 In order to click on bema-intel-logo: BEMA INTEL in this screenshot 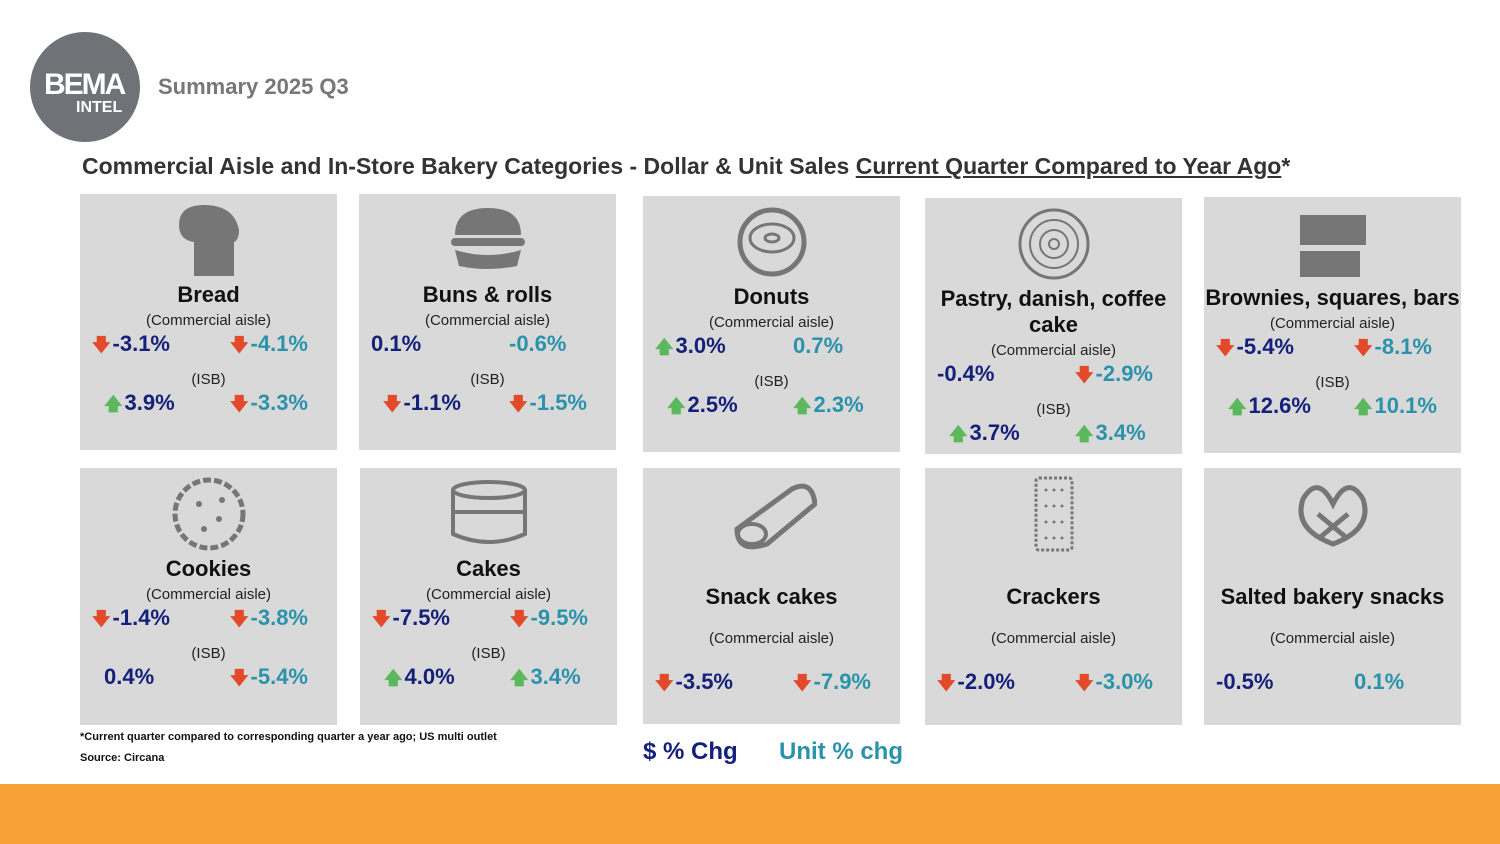, I will do `click(85, 87)`.